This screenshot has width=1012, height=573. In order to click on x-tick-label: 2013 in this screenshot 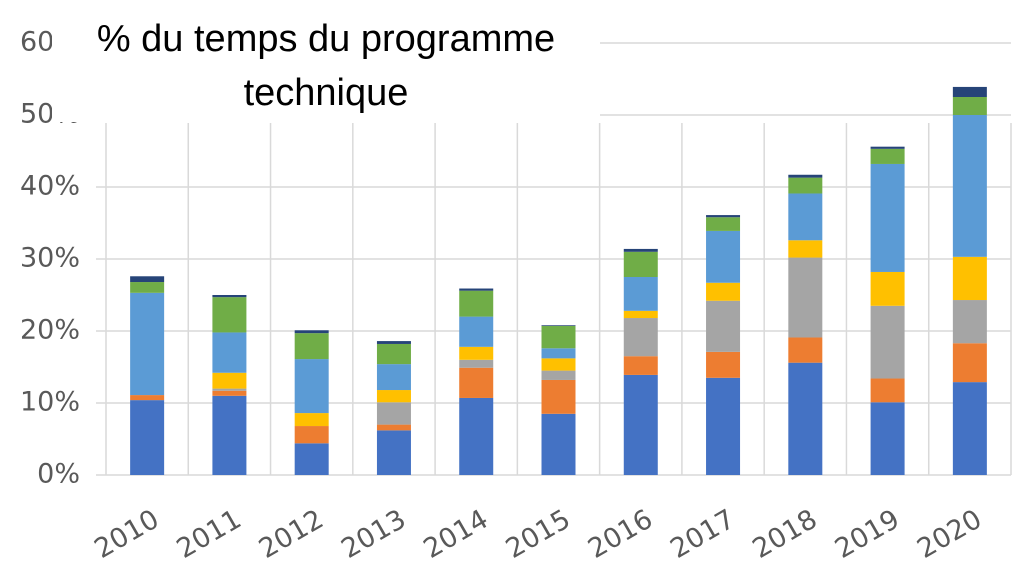, I will do `click(373, 534)`.